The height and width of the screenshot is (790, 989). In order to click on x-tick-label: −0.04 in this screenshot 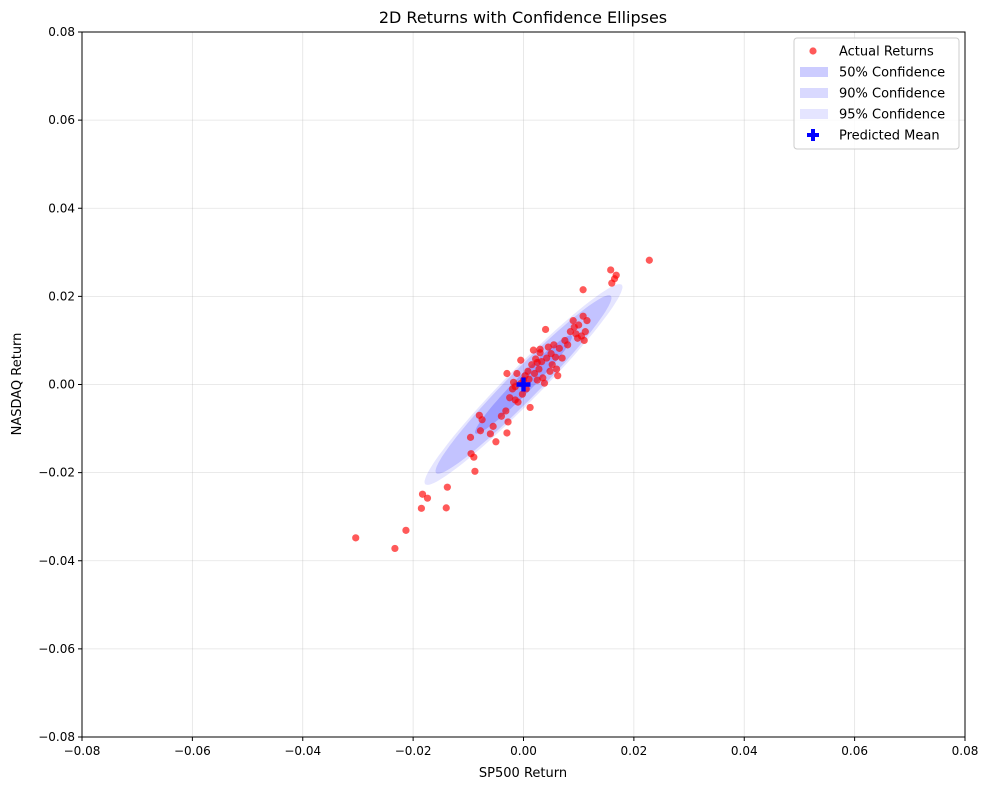, I will do `click(302, 751)`.